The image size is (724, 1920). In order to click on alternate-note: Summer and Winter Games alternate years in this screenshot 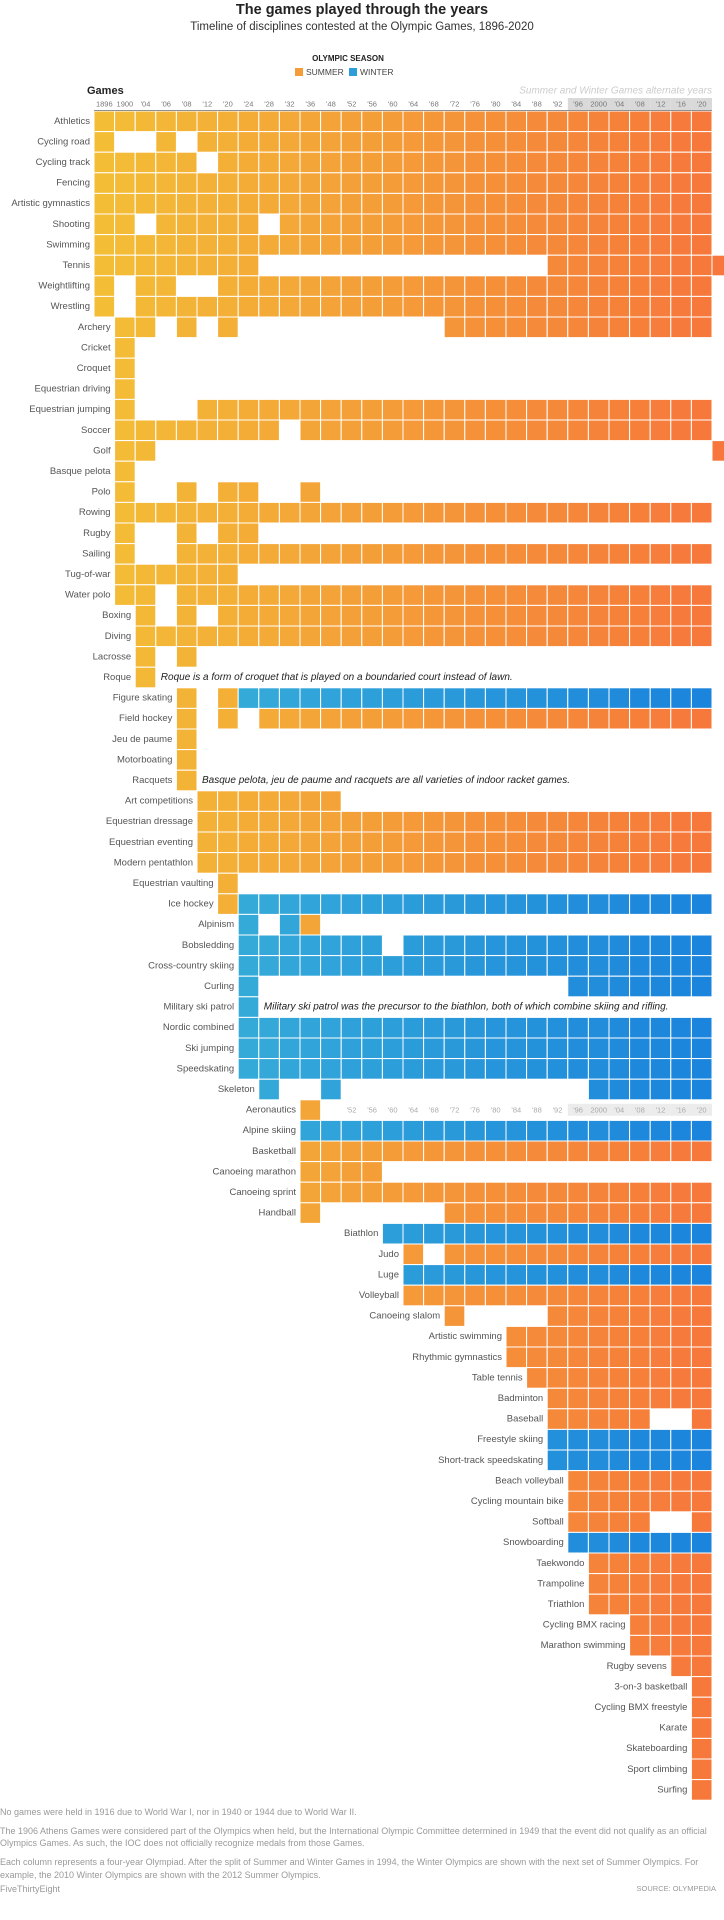, I will do `click(615, 91)`.